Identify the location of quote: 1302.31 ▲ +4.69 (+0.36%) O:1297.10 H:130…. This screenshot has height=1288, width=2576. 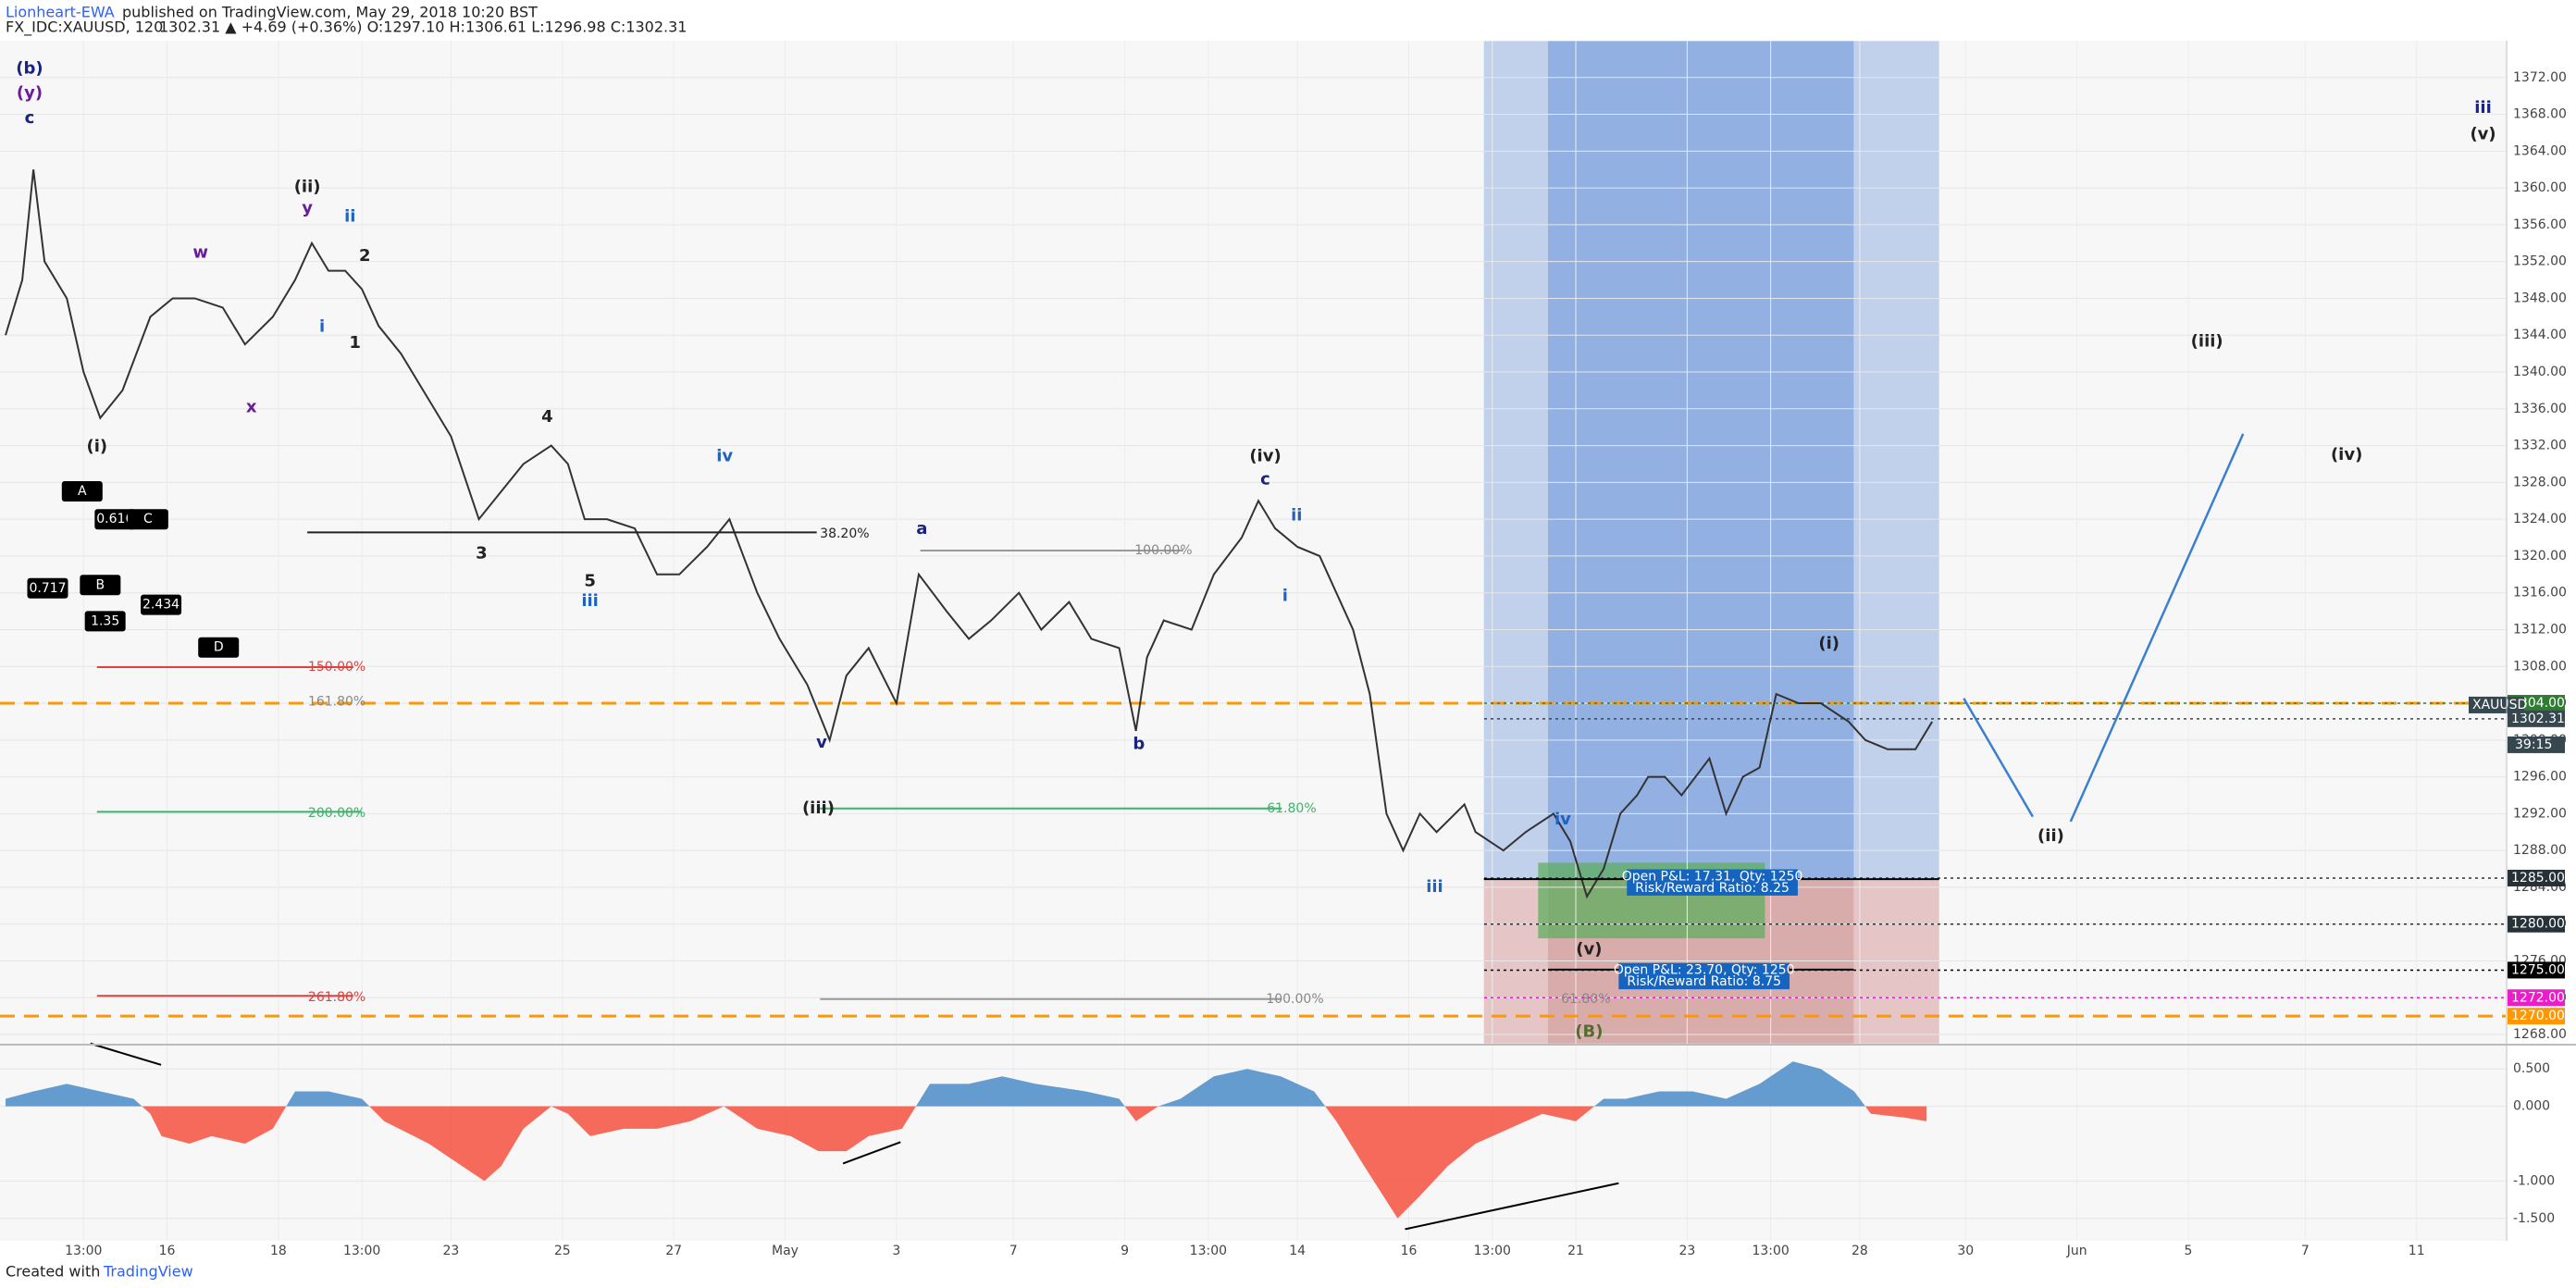
(423, 28).